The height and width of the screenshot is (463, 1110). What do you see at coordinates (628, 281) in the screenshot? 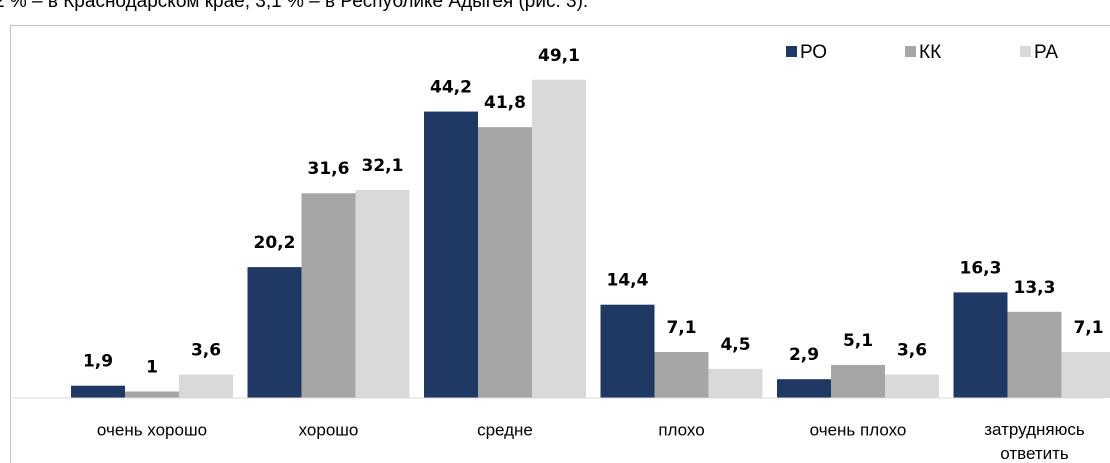
I see `value-label: 14,4` at bounding box center [628, 281].